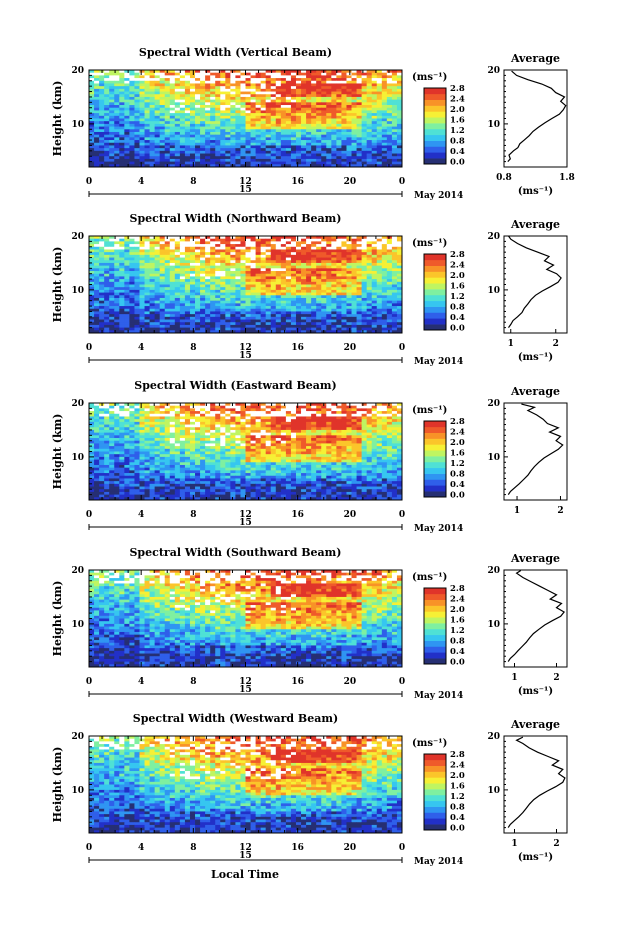  I want to click on colorbar-tick-label: 1.6, so click(457, 120).